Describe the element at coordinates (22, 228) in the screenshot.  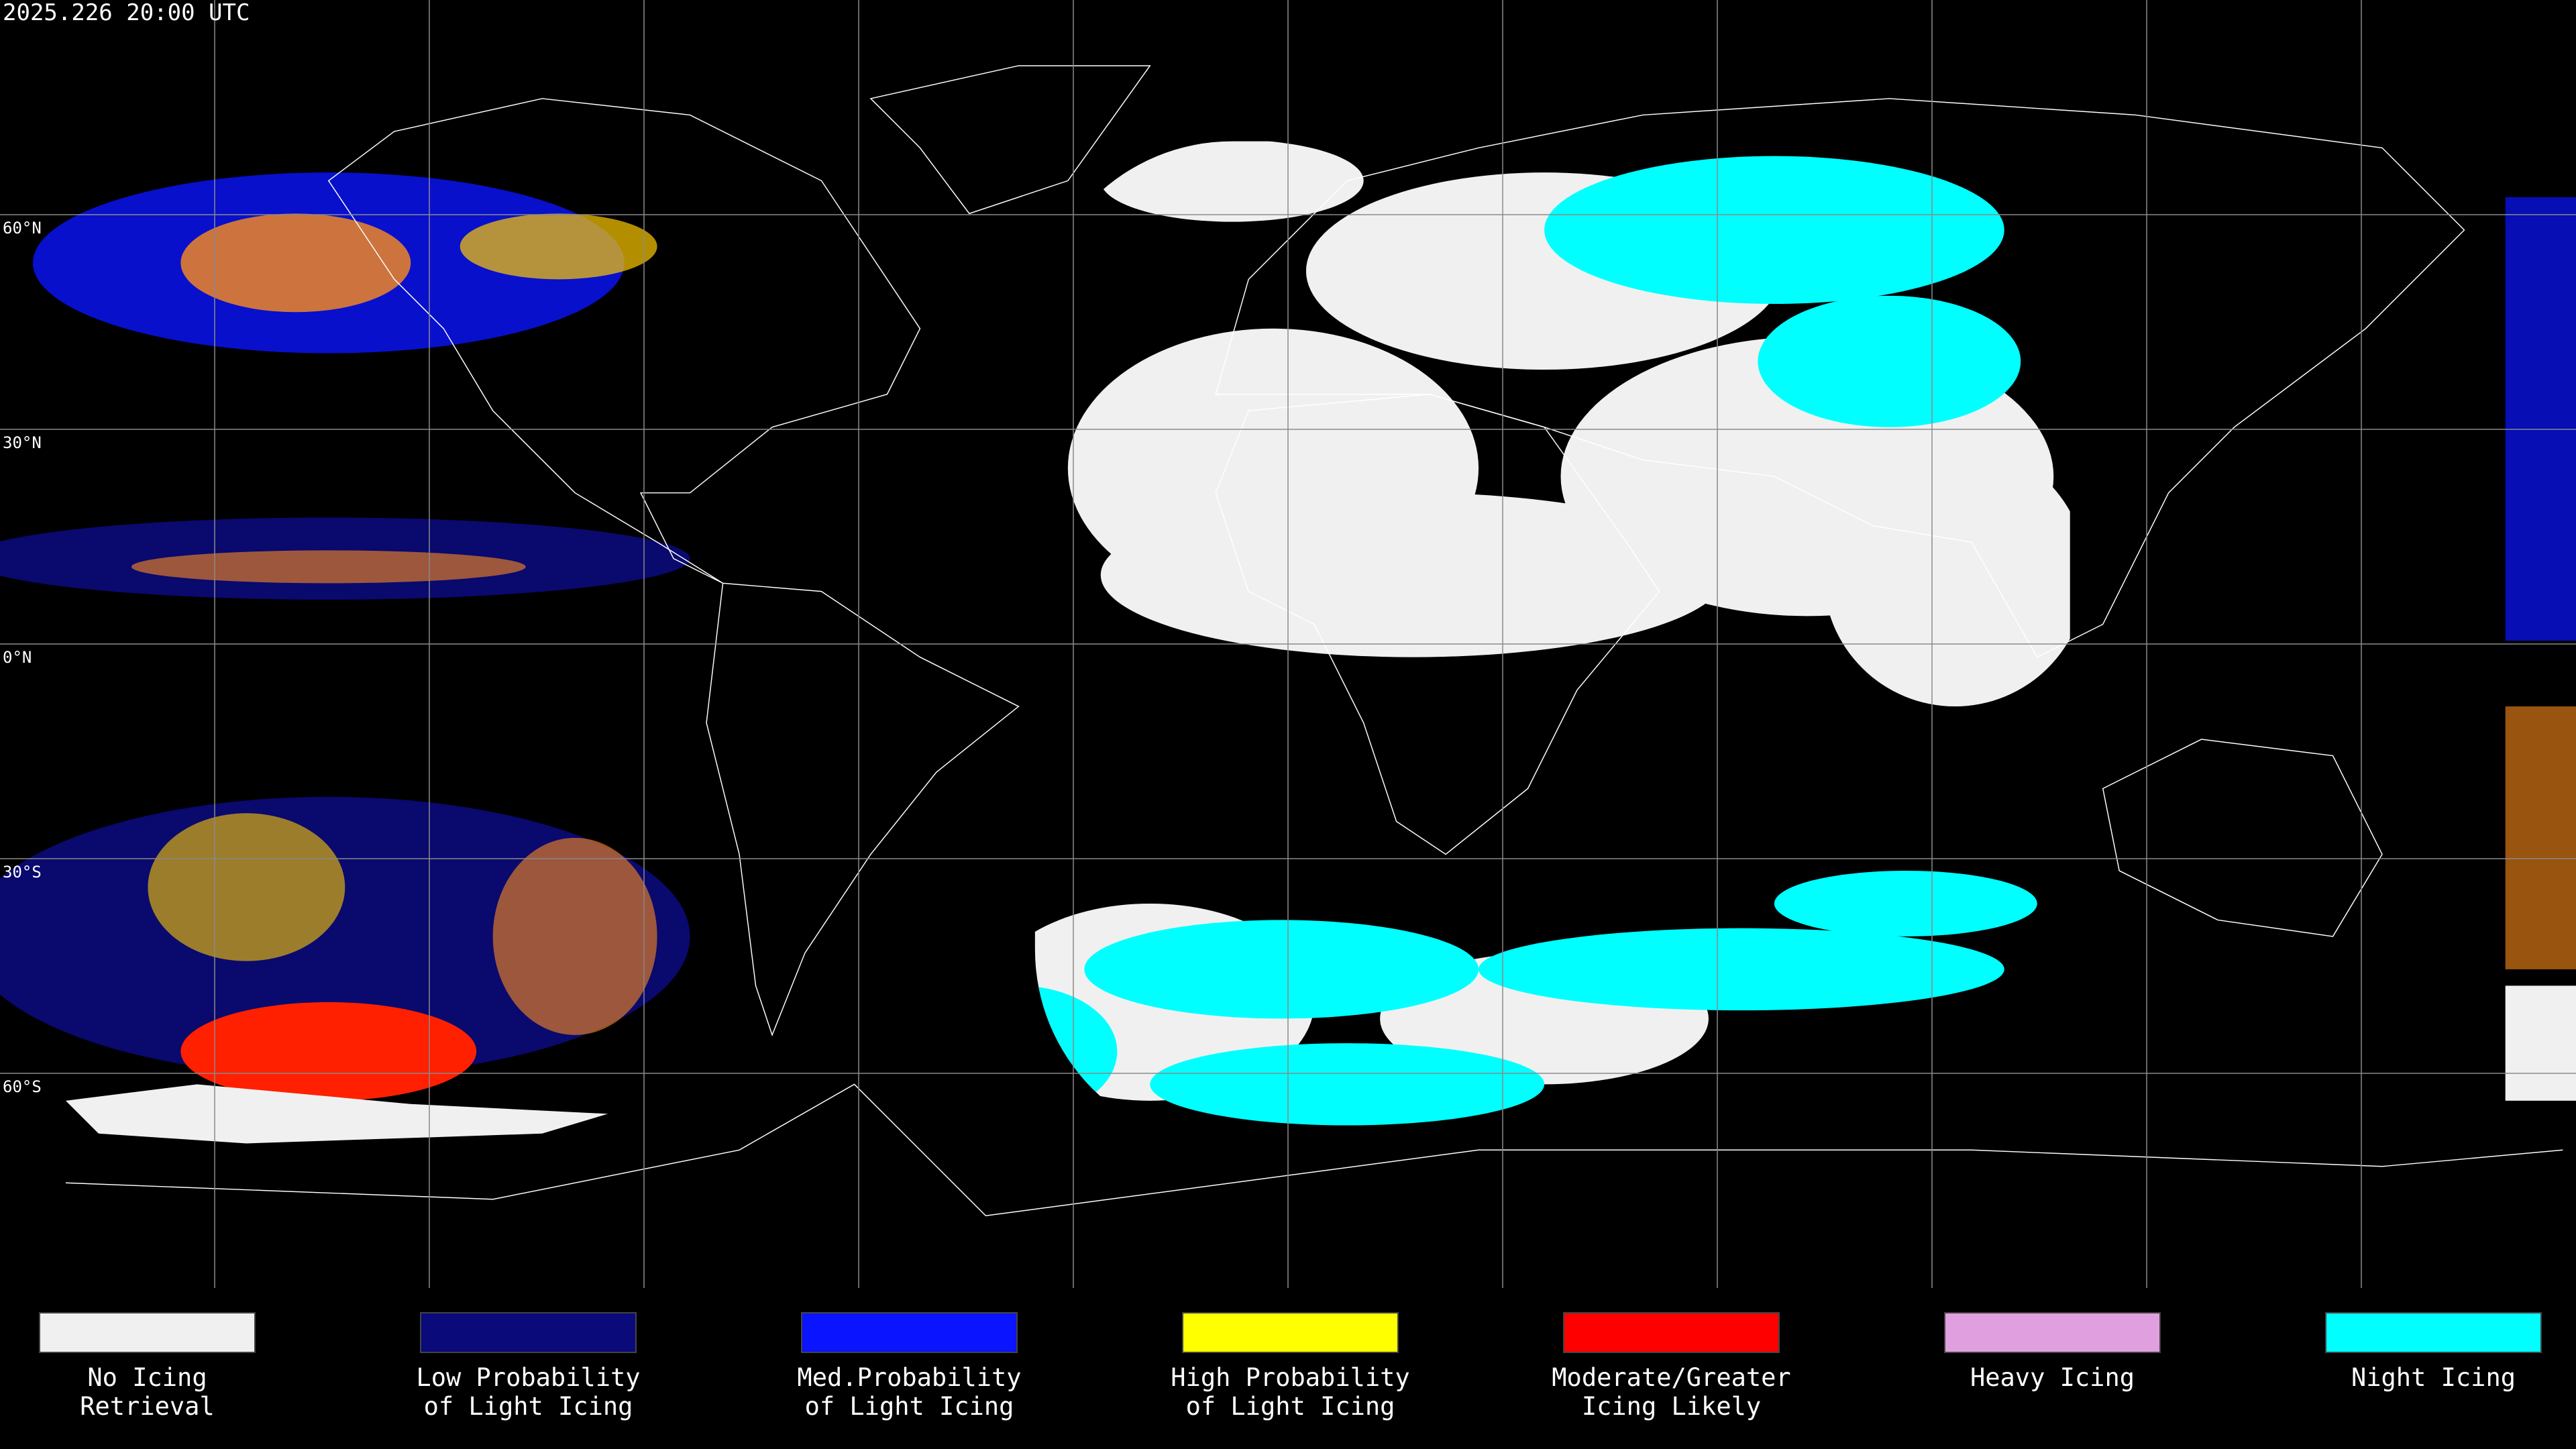
I see `lat-label: 60°N` at that location.